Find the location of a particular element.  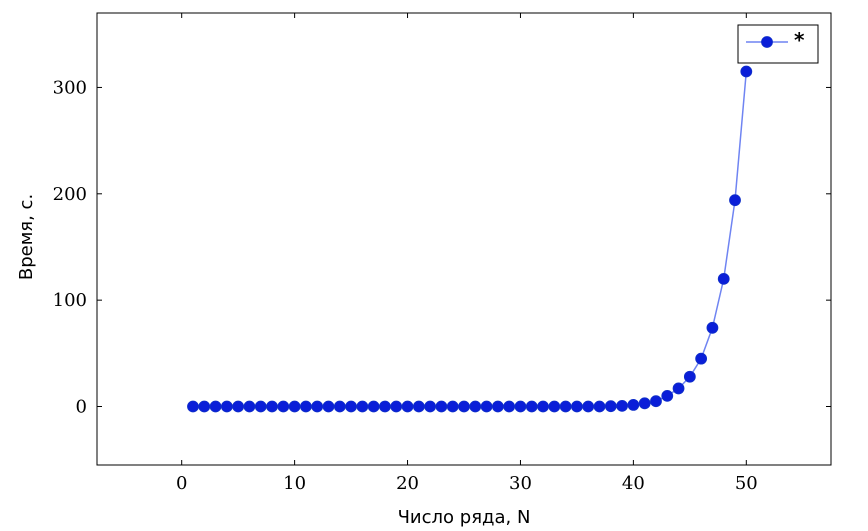

legend-marker-sample is located at coordinates (767, 42).